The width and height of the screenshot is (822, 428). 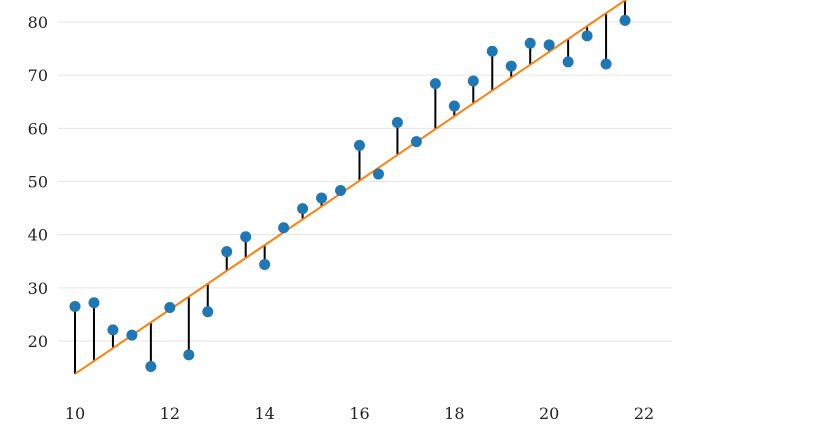 I want to click on y-tick-label: 50, so click(x=38, y=182).